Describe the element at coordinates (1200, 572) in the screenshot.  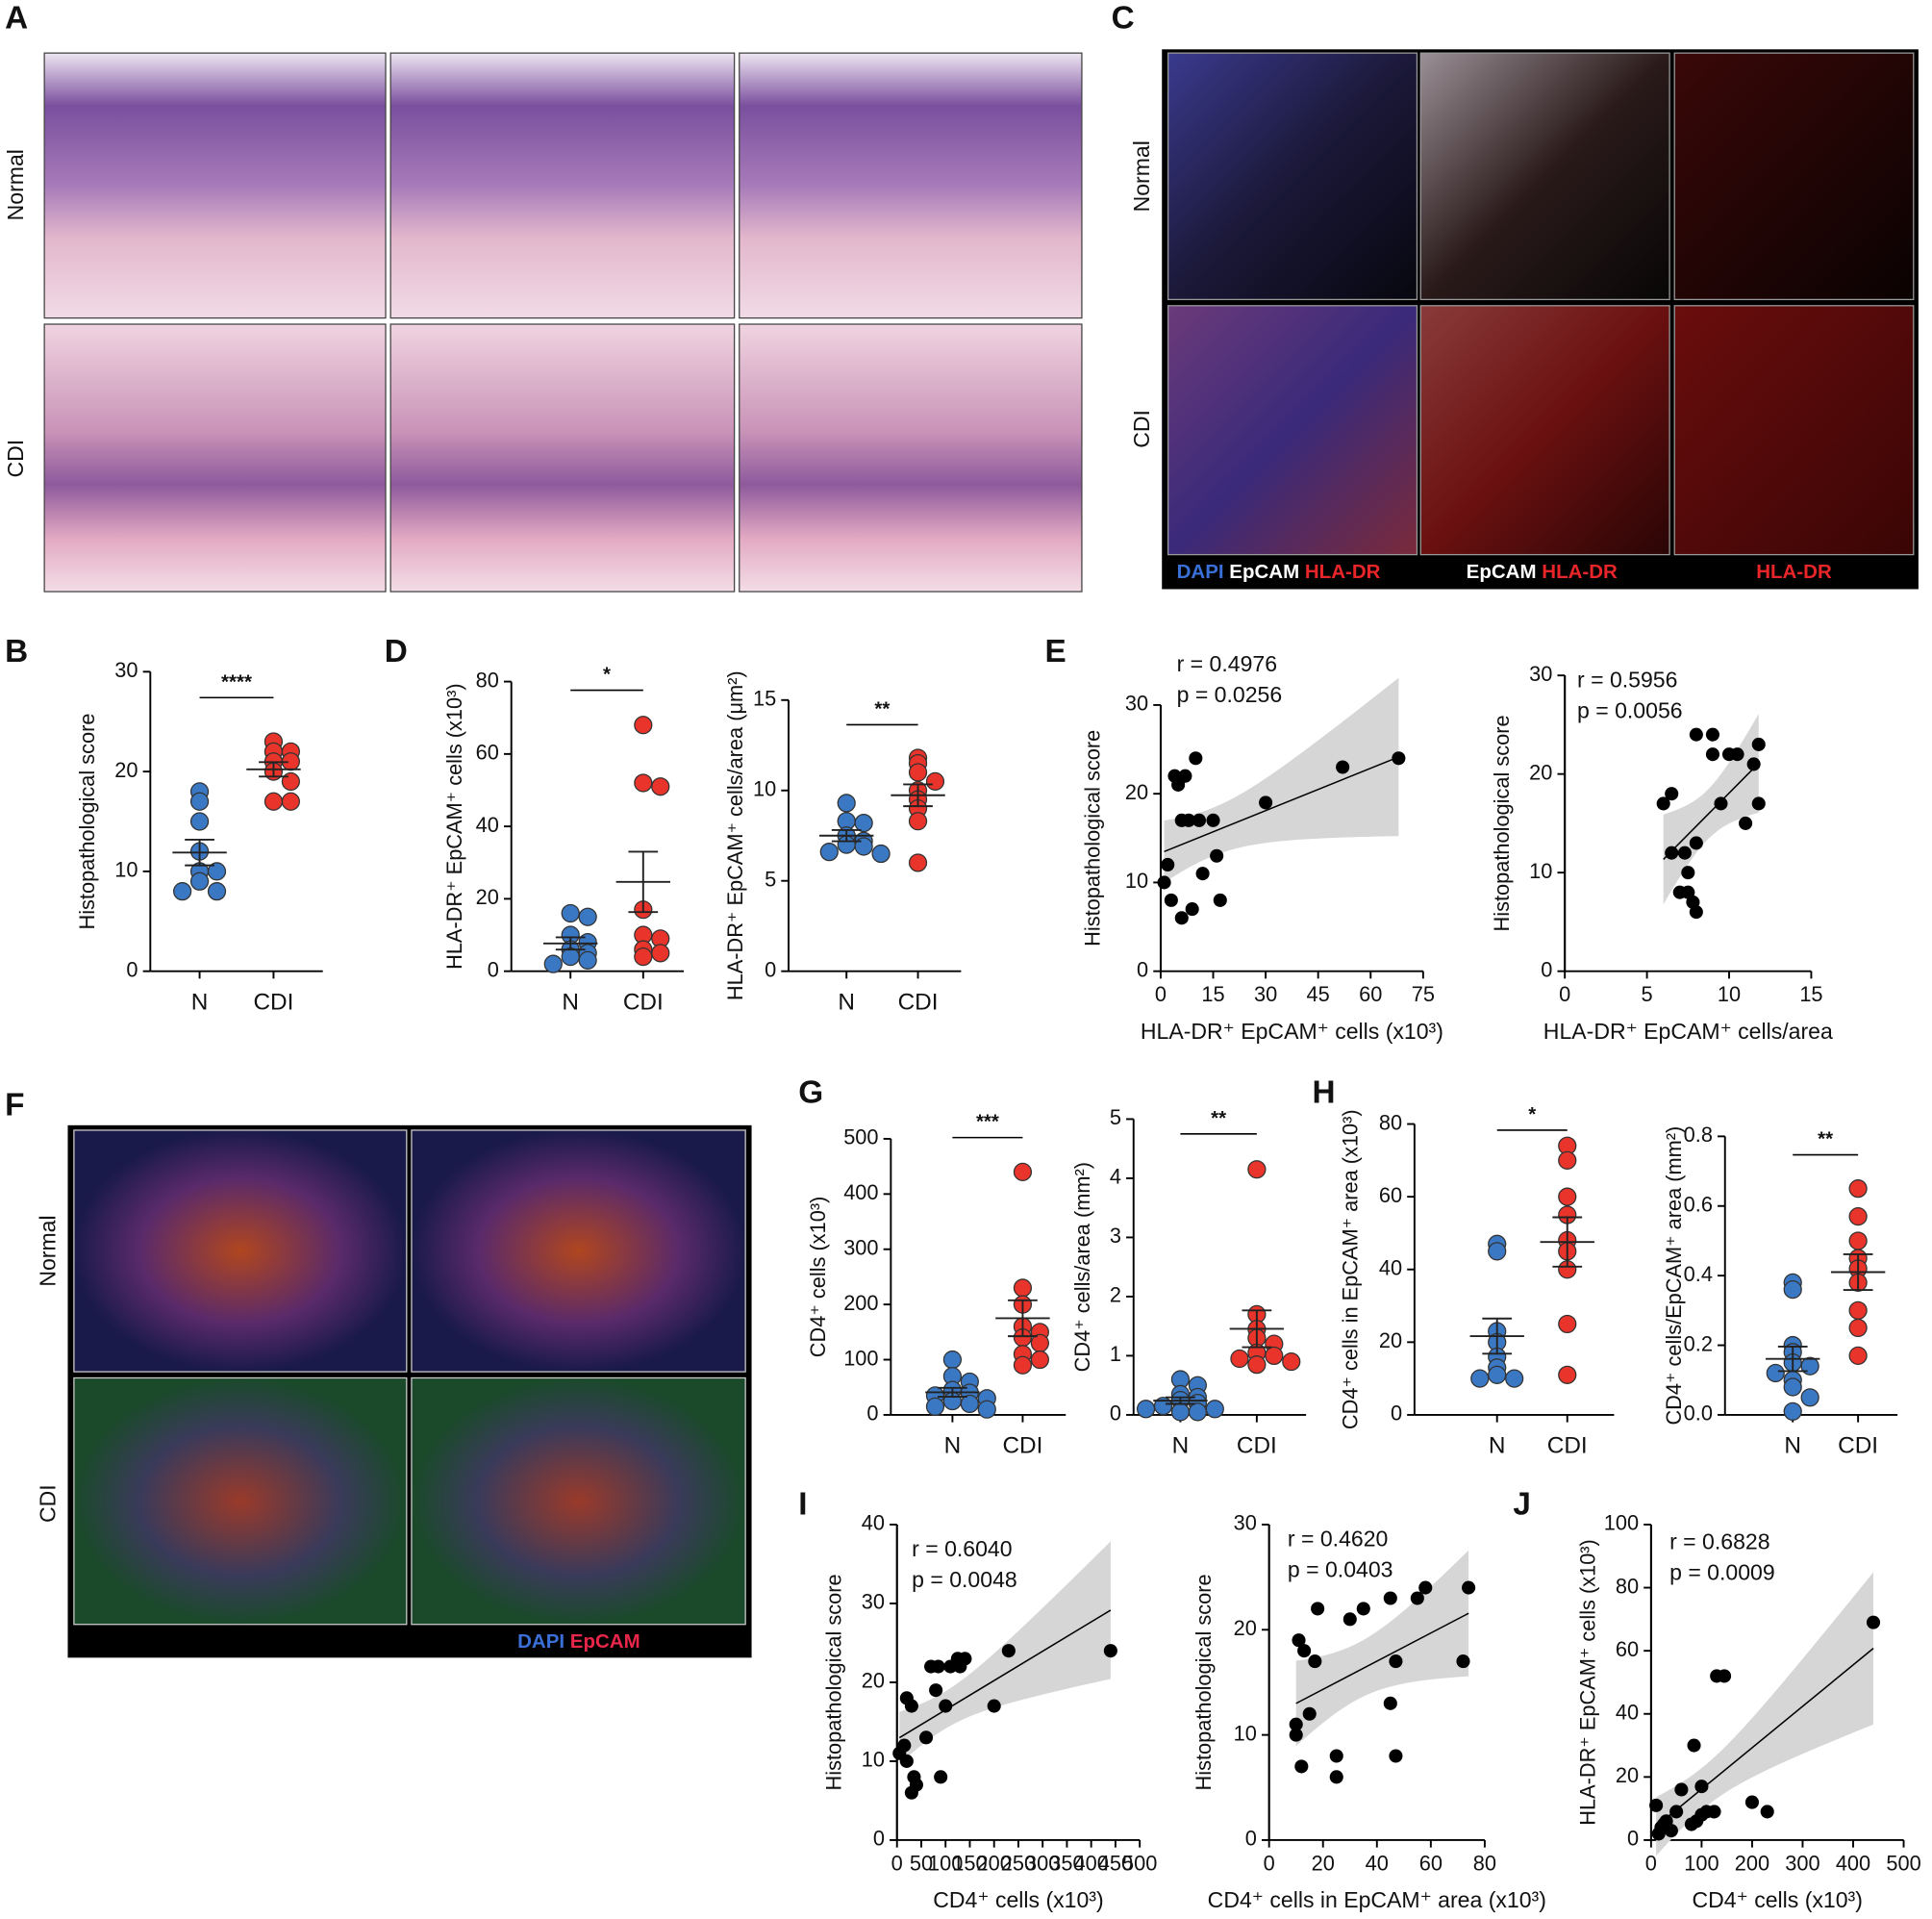
I see `stain: DAPI` at that location.